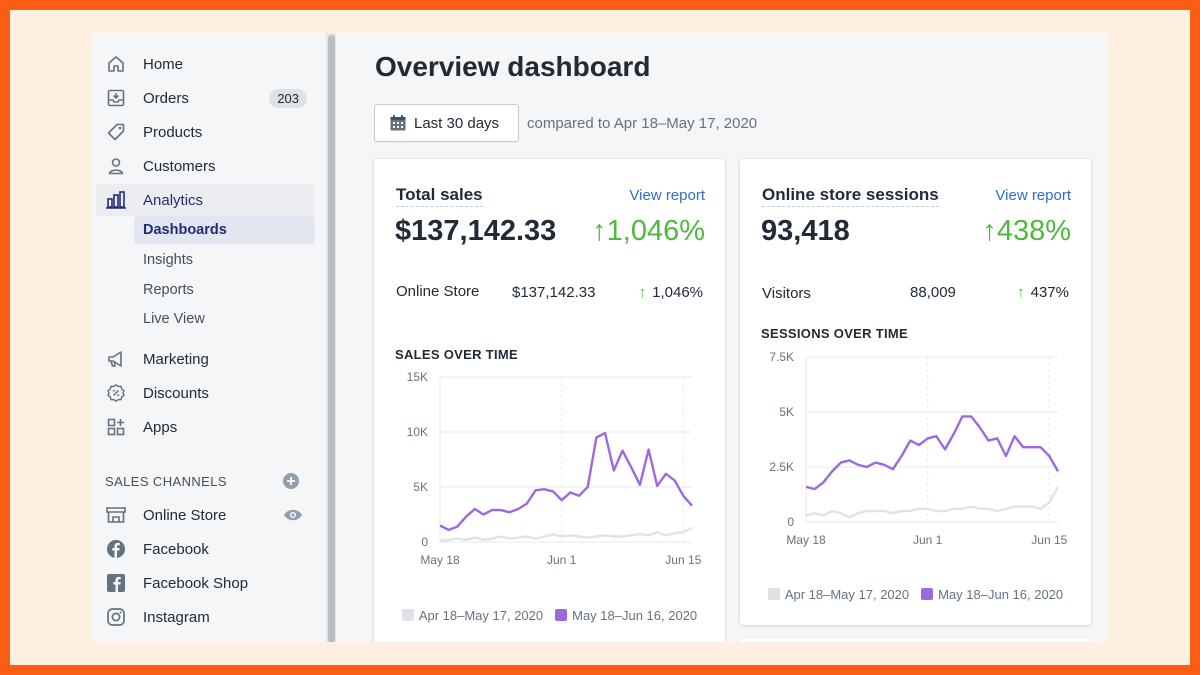 Image resolution: width=1200 pixels, height=675 pixels. I want to click on apps-icon, so click(116, 427).